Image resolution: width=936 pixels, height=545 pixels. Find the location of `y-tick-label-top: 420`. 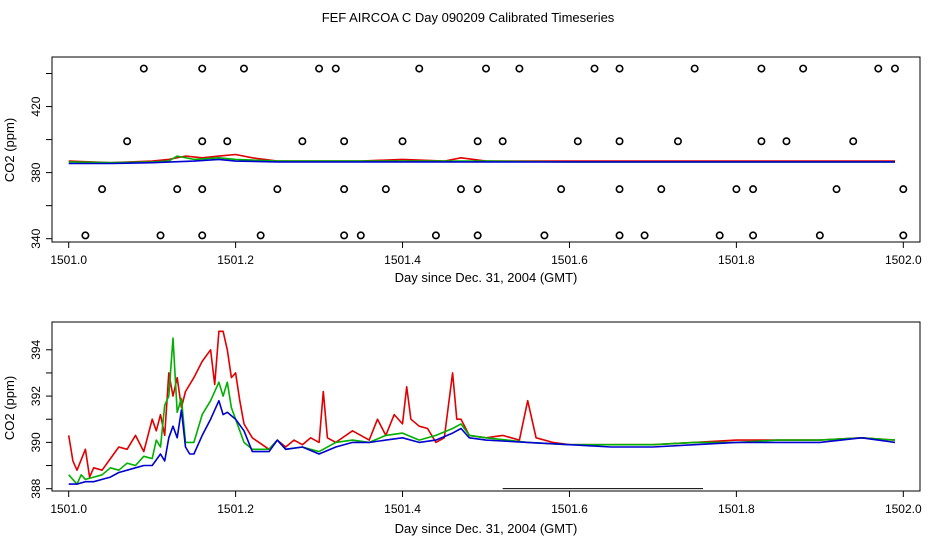

y-tick-label-top: 420 is located at coordinates (36, 106).